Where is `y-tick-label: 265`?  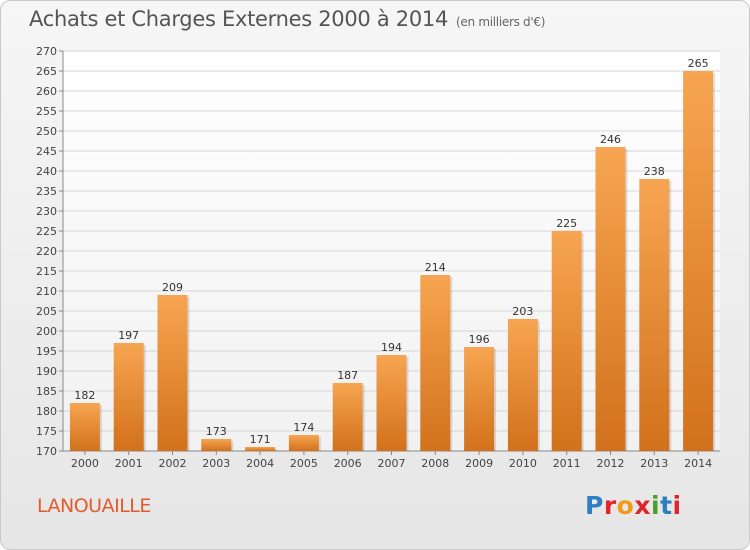
y-tick-label: 265 is located at coordinates (46, 71).